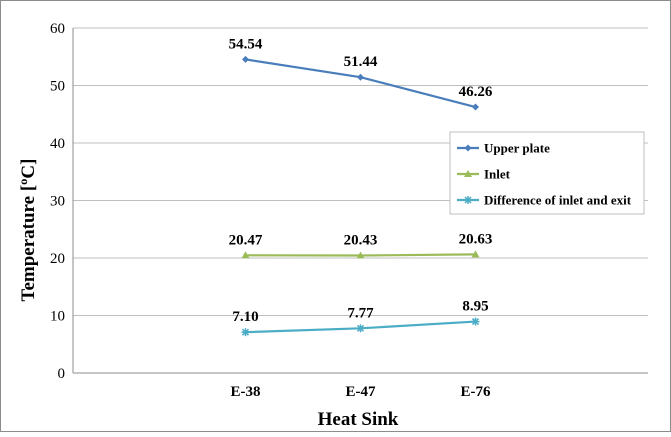  What do you see at coordinates (28, 230) in the screenshot?
I see `y-axis-title: Temperature [ºC]` at bounding box center [28, 230].